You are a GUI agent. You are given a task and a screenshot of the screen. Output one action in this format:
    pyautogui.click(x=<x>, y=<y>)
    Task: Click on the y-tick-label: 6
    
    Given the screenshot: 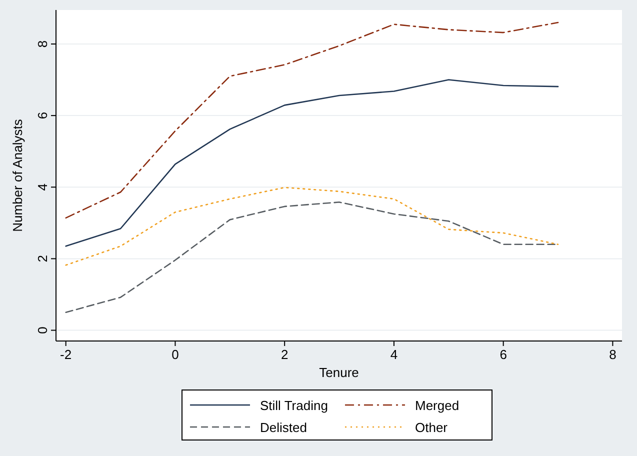 What is the action you would take?
    pyautogui.click(x=42, y=116)
    